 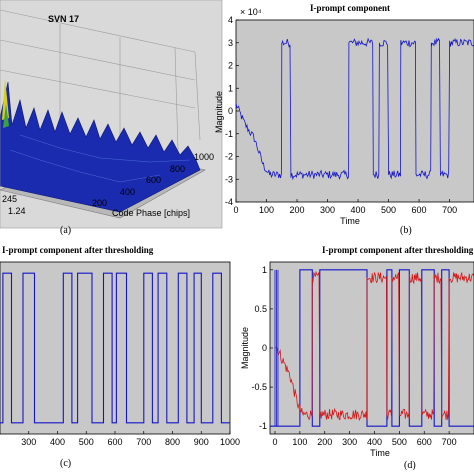 I want to click on panel-b-x-label: Time, so click(x=350, y=221).